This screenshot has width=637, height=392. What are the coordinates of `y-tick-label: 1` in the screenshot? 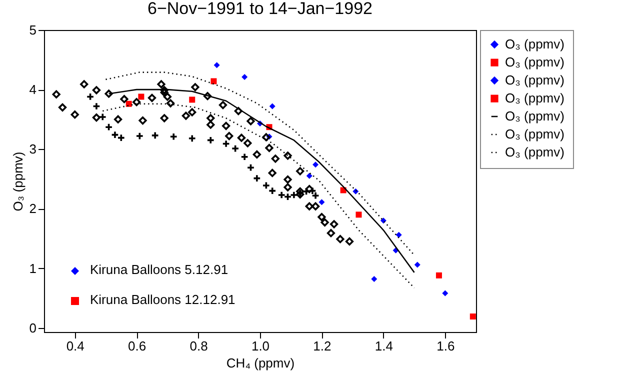 It's located at (32, 268).